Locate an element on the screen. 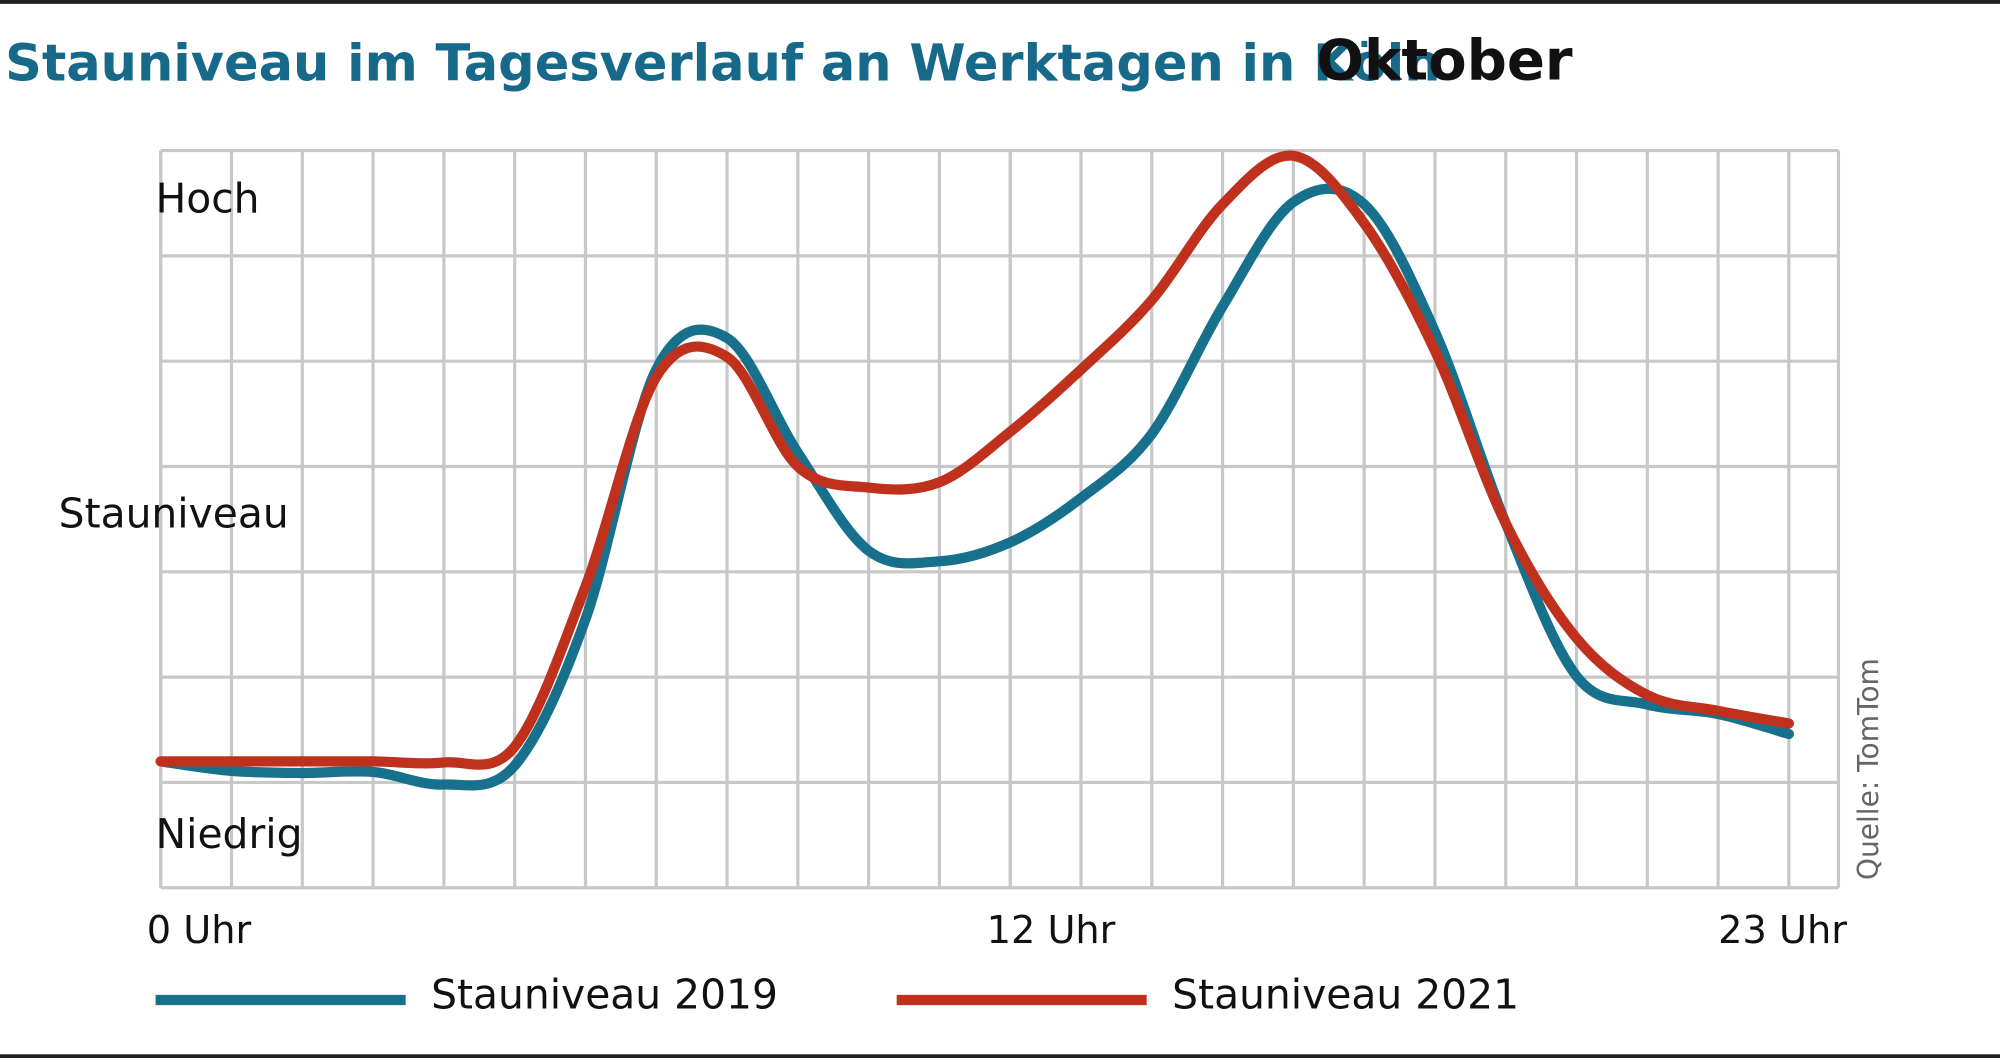  y-axis-label: Stauniveau is located at coordinates (174, 514).